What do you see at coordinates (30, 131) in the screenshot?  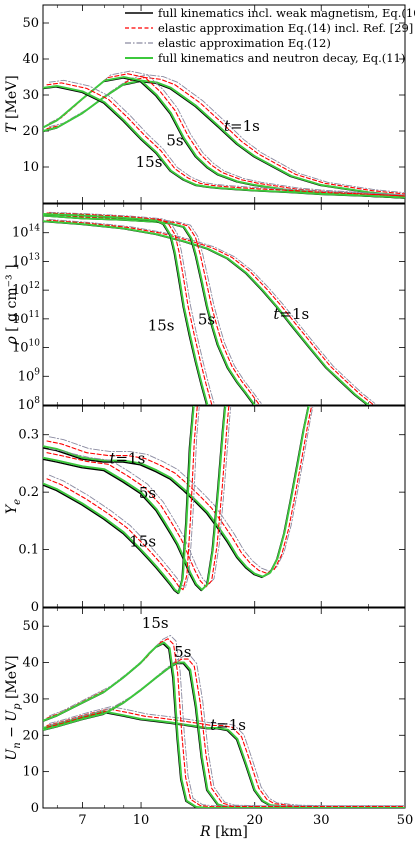 I see `panel-T-ytick-label-1: 20` at bounding box center [30, 131].